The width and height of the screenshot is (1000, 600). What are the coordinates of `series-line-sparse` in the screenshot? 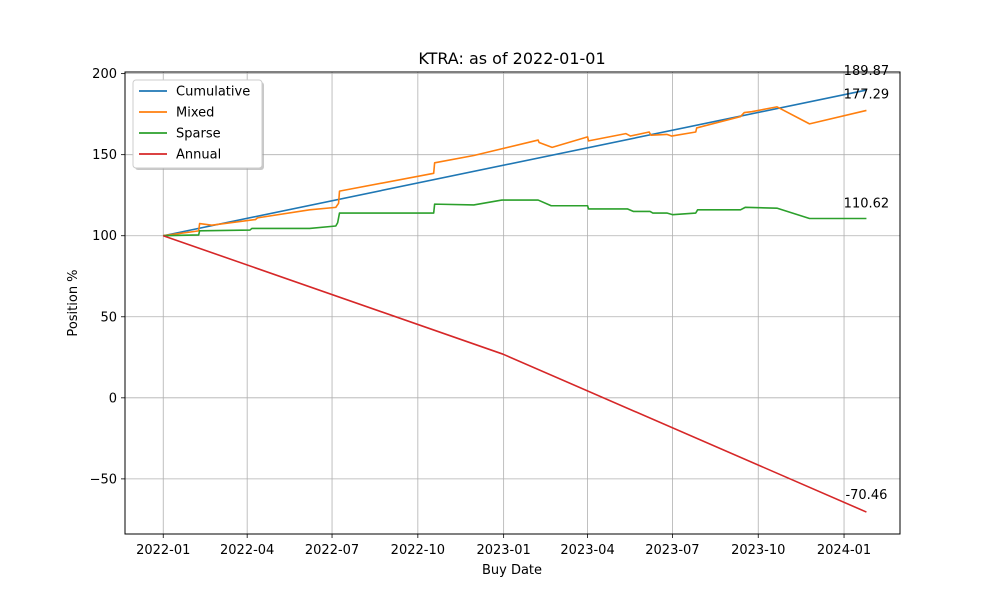 It's located at (515, 218).